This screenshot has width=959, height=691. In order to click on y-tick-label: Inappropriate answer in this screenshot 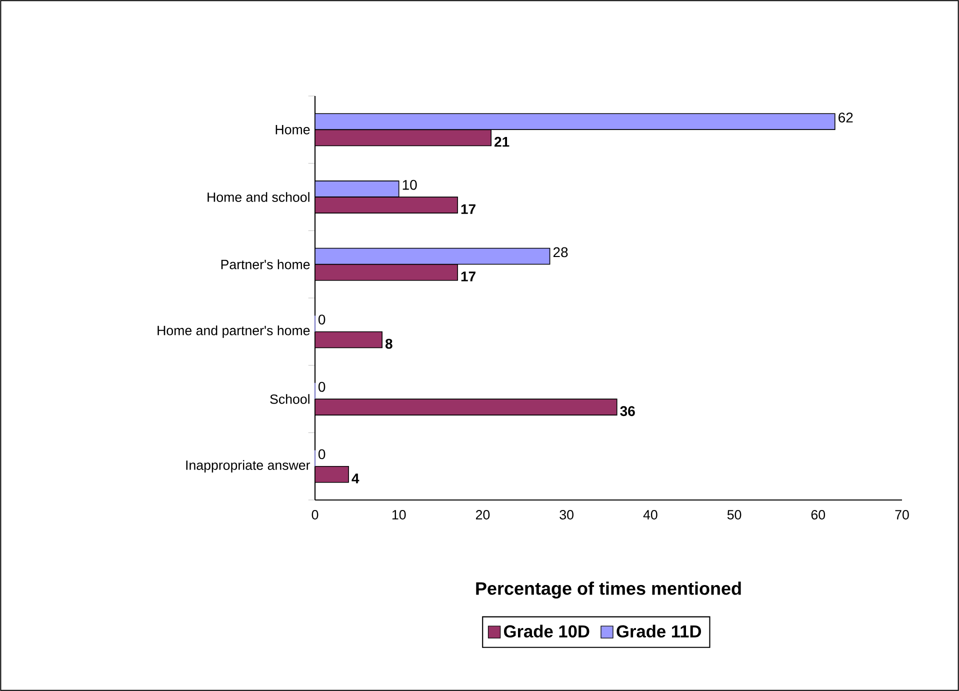, I will do `click(248, 466)`.